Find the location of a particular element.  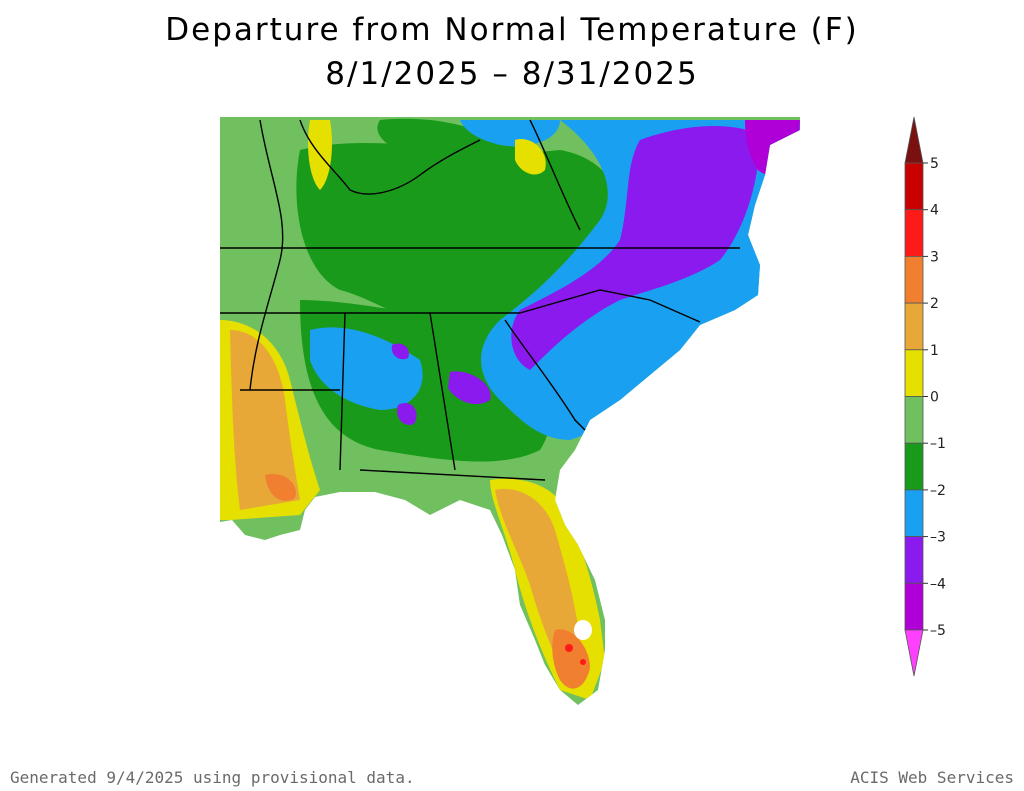

border-mississippi-river is located at coordinates (266, 255).